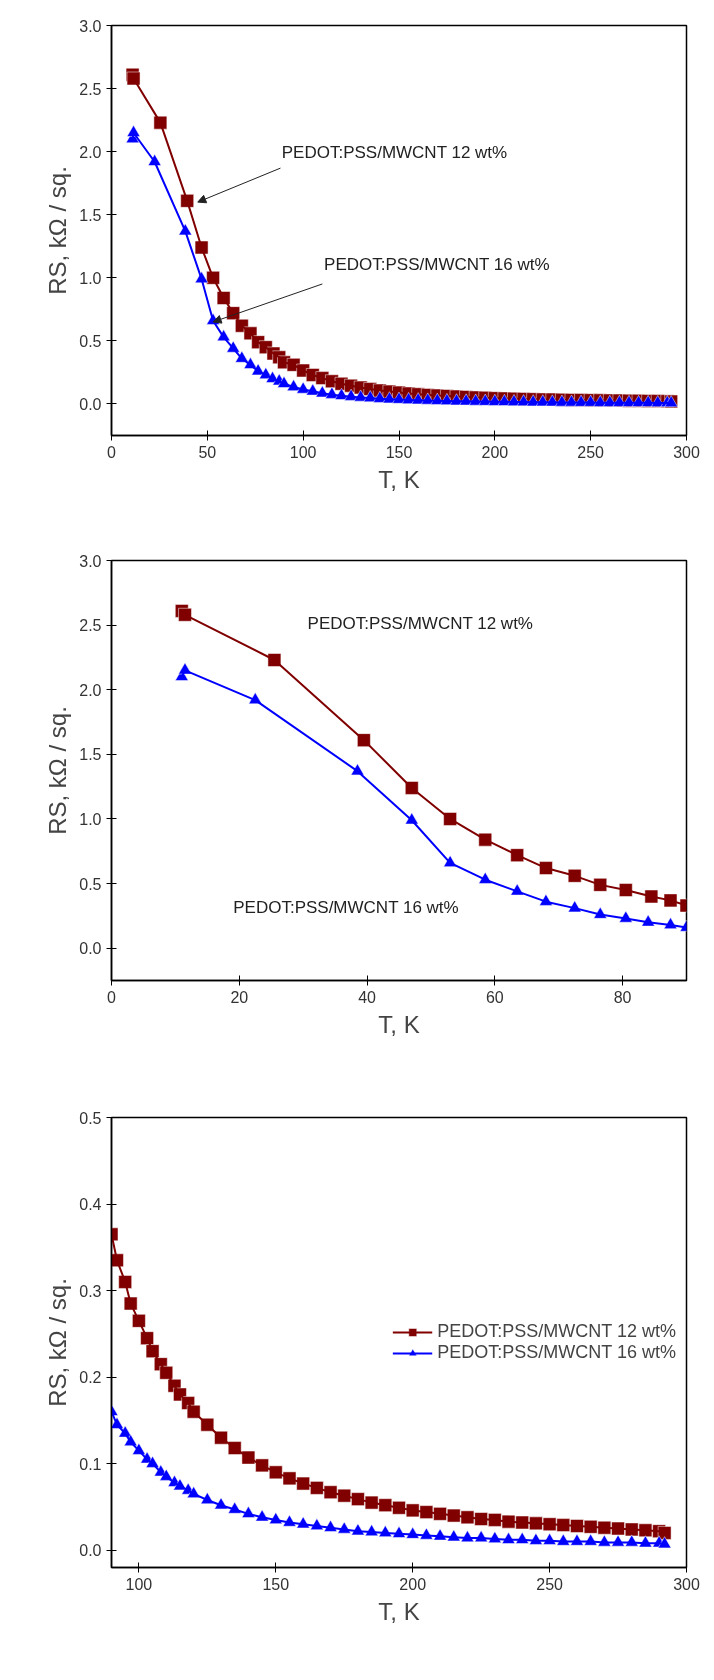 This screenshot has width=714, height=1680. Describe the element at coordinates (556, 1331) in the screenshot. I see `legend-label: PEDOT:PSS/MWCNT 12 wt%` at that location.